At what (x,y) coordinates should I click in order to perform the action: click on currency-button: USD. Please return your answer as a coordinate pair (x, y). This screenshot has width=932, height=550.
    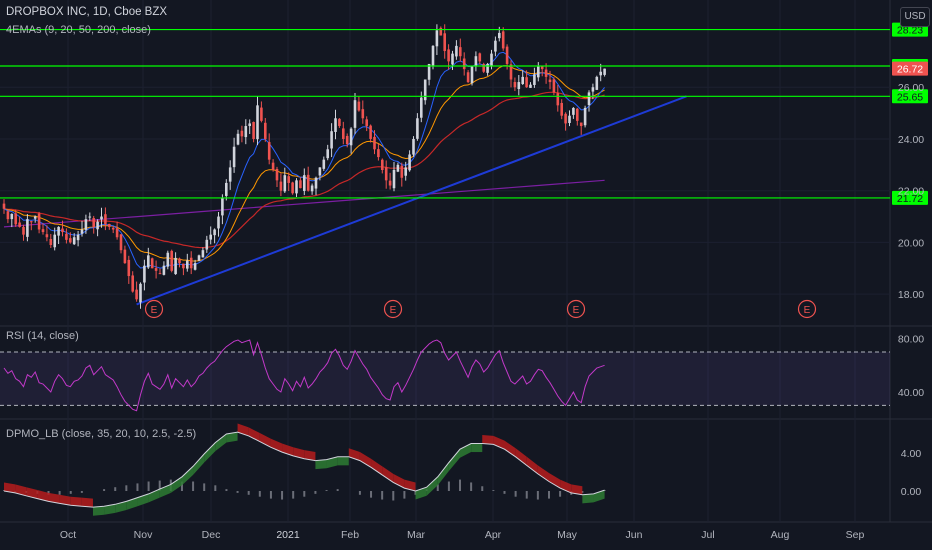
    Looking at the image, I should click on (915, 17).